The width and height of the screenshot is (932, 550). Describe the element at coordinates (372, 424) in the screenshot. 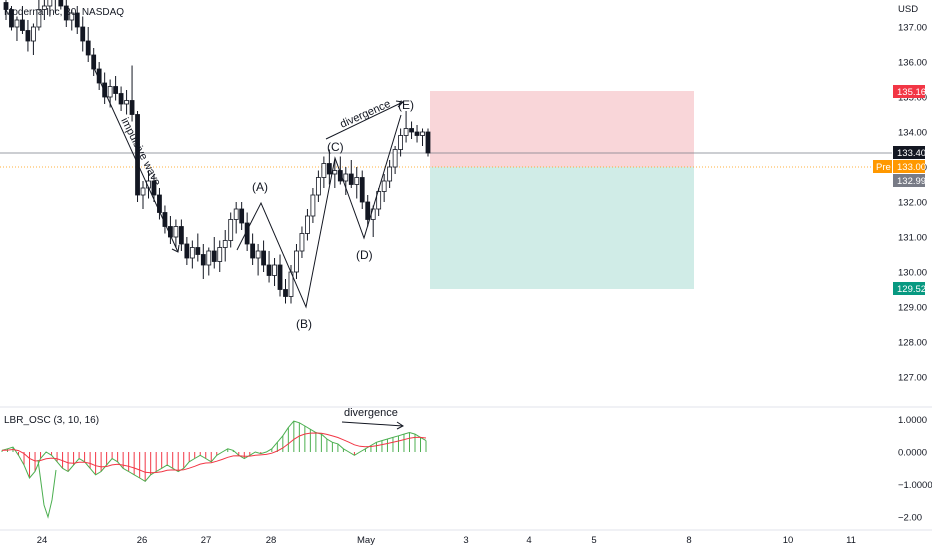

I see `divergence-osc-line` at that location.